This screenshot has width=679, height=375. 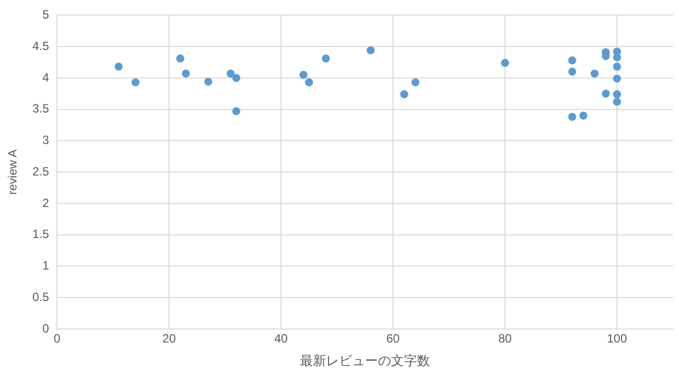 I want to click on x-tick-label: 0, so click(x=57, y=339).